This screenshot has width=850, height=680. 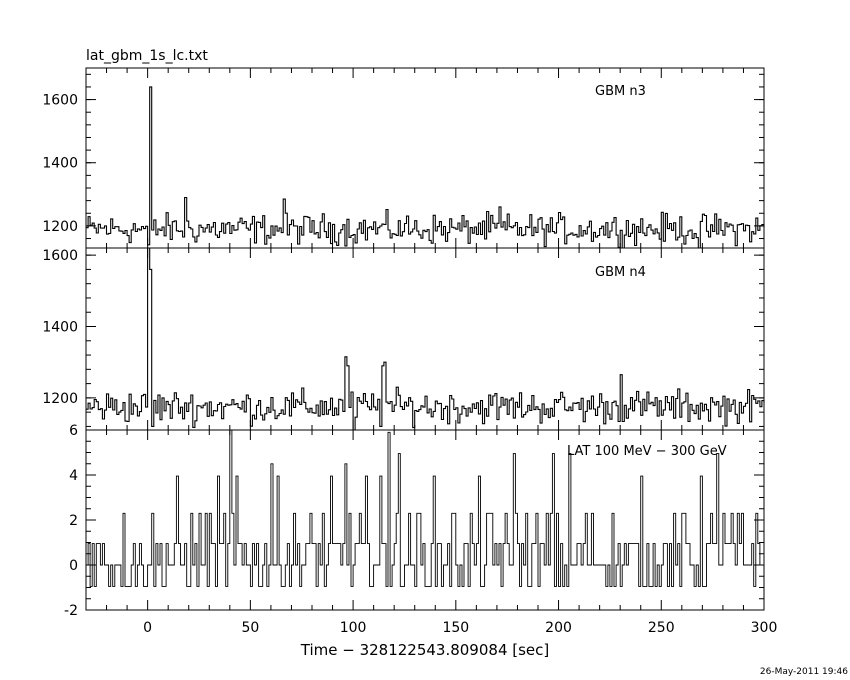 I want to click on y-tick-label: -2, so click(x=71, y=611).